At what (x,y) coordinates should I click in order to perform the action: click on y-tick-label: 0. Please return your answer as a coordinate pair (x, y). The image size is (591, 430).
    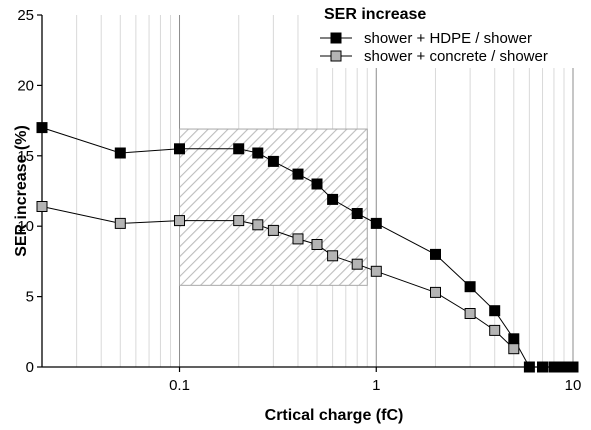
    Looking at the image, I should click on (30, 367).